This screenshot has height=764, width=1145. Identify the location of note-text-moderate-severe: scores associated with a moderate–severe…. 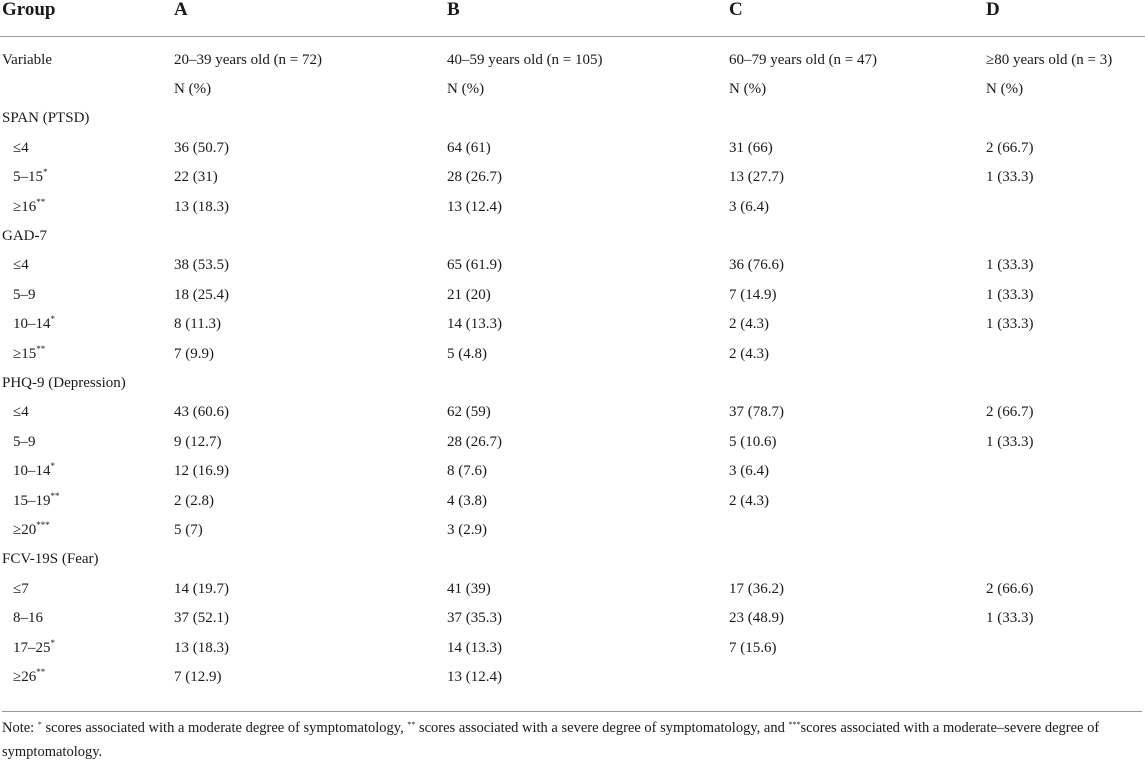
(551, 740).